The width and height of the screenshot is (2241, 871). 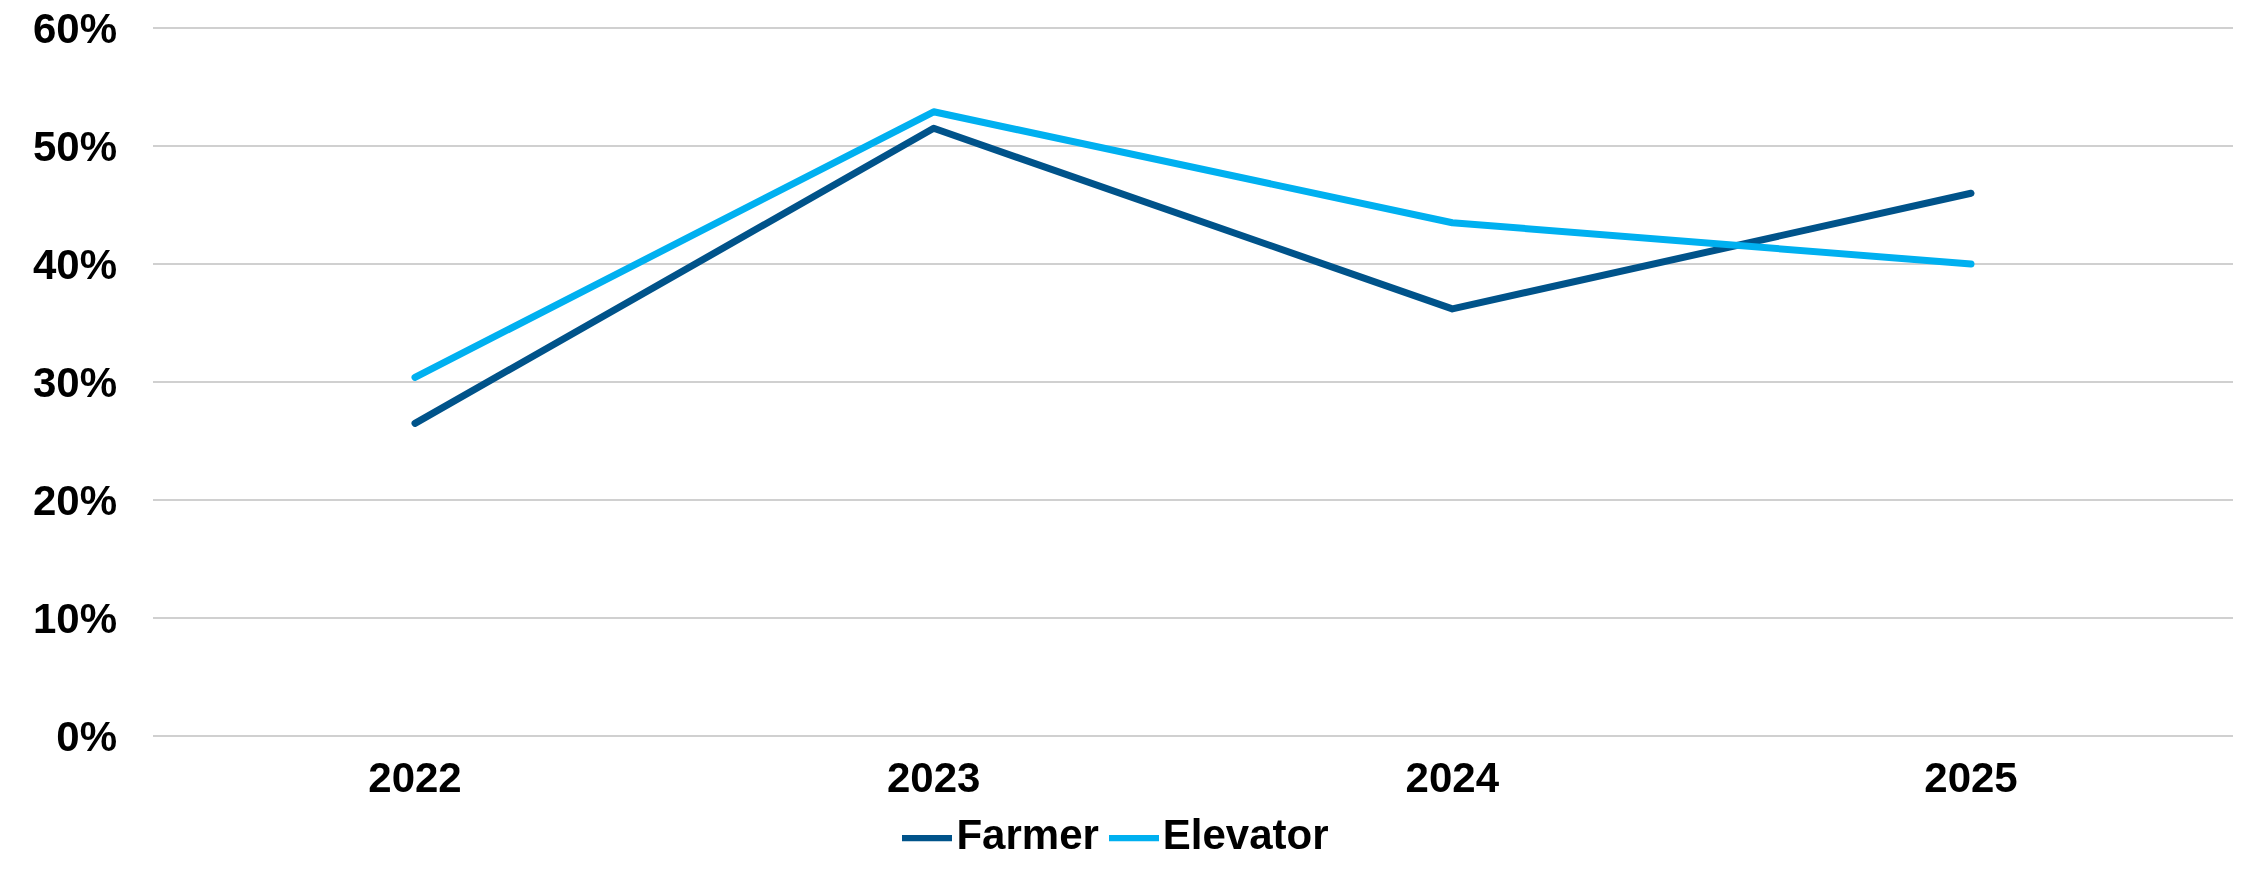 What do you see at coordinates (74, 382) in the screenshot?
I see `y-tick-label: 30%` at bounding box center [74, 382].